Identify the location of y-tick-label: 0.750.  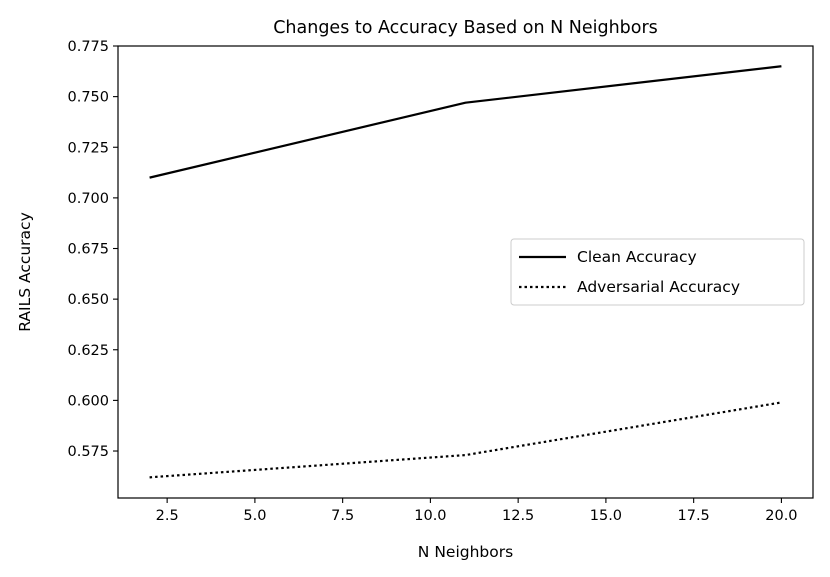
(88, 98).